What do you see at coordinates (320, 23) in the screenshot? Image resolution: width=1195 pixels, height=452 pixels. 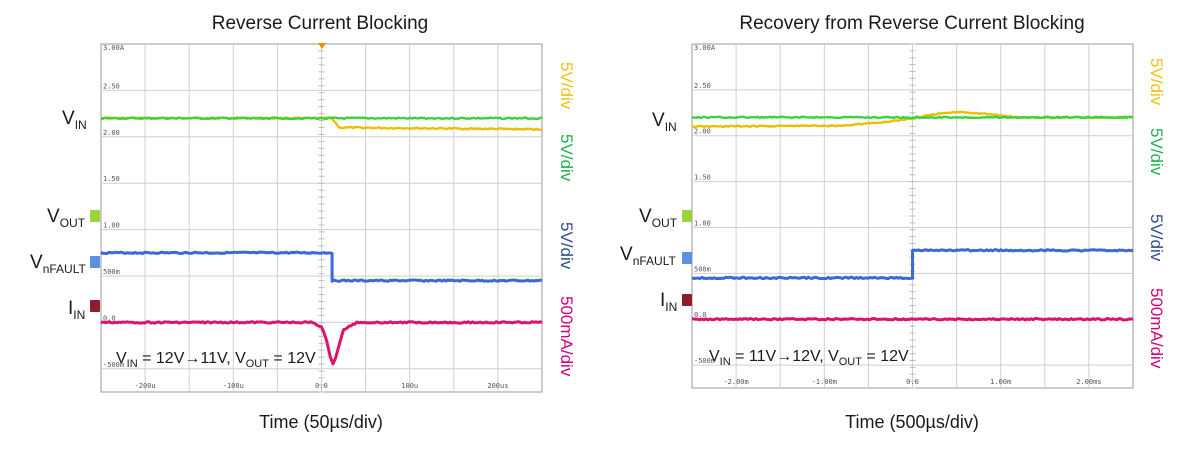 I see `chart-title: Reverse Current Blocking` at bounding box center [320, 23].